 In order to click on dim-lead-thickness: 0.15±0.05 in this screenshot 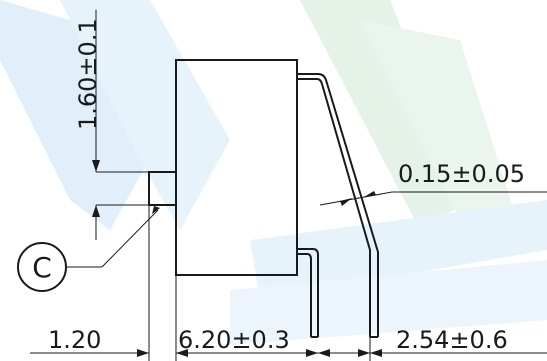, I will do `click(433, 183)`.